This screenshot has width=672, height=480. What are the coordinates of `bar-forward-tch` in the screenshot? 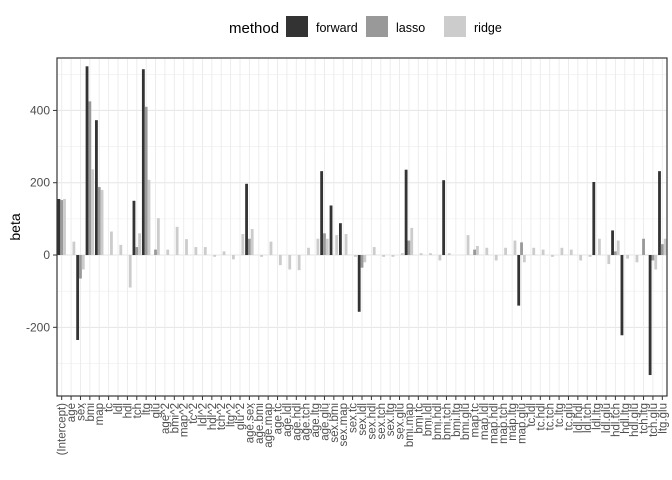 It's located at (134, 228).